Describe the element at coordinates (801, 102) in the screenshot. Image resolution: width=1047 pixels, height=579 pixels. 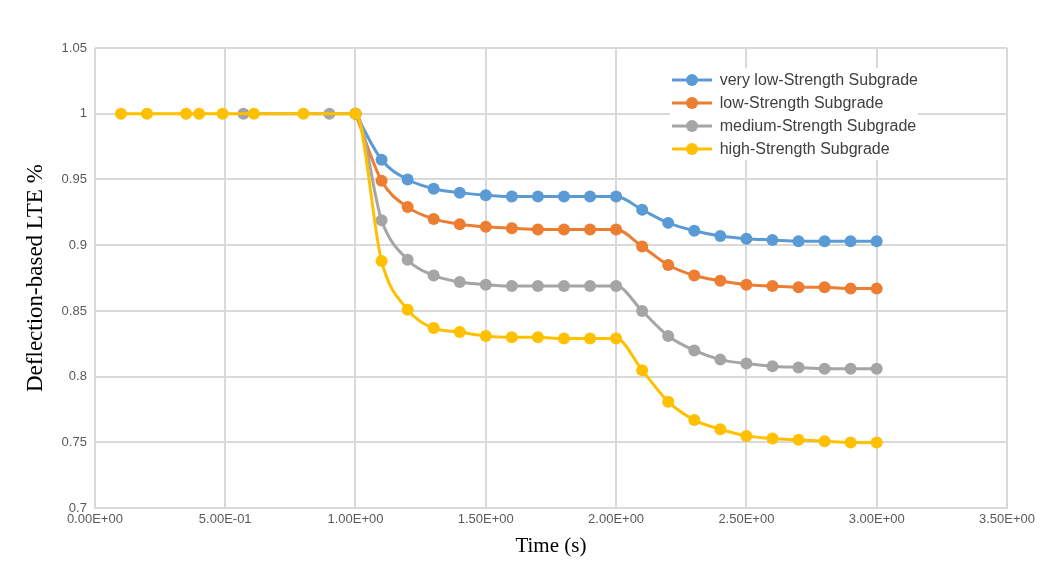
I see `legend-label: low-Strength Subgrade` at that location.